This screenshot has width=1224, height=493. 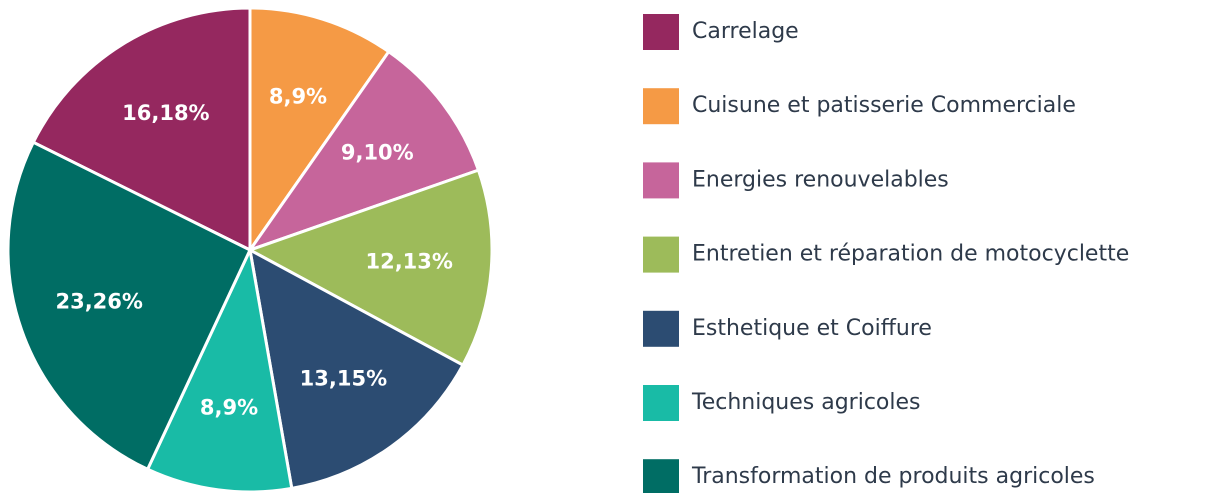 What do you see at coordinates (343, 379) in the screenshot?
I see `data-label: 13,15%` at bounding box center [343, 379].